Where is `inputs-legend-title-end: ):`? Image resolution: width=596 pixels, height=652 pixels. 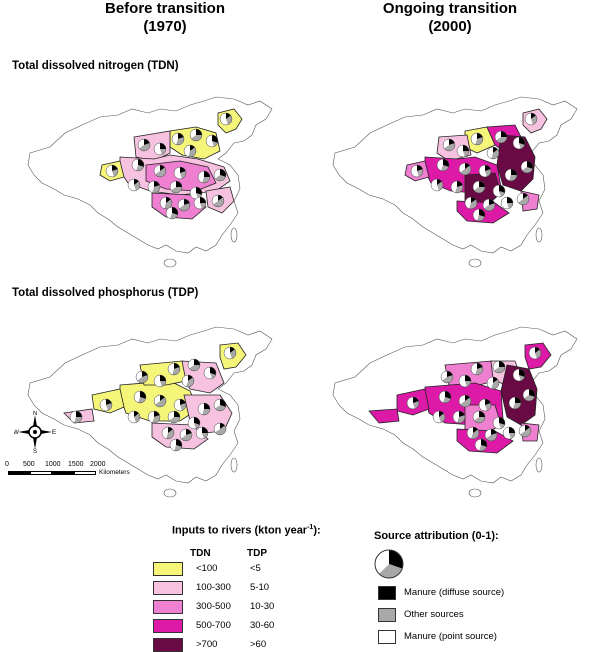
inputs-legend-title-end: ): is located at coordinates (317, 530).